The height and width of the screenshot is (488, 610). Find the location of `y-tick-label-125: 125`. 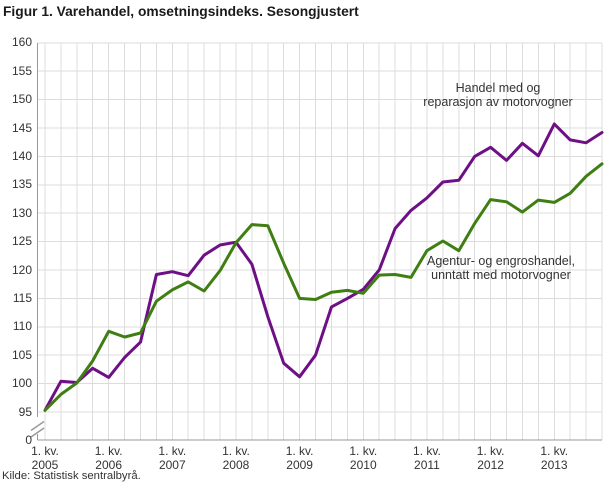

y-tick-label-125: 125 is located at coordinates (21, 241).